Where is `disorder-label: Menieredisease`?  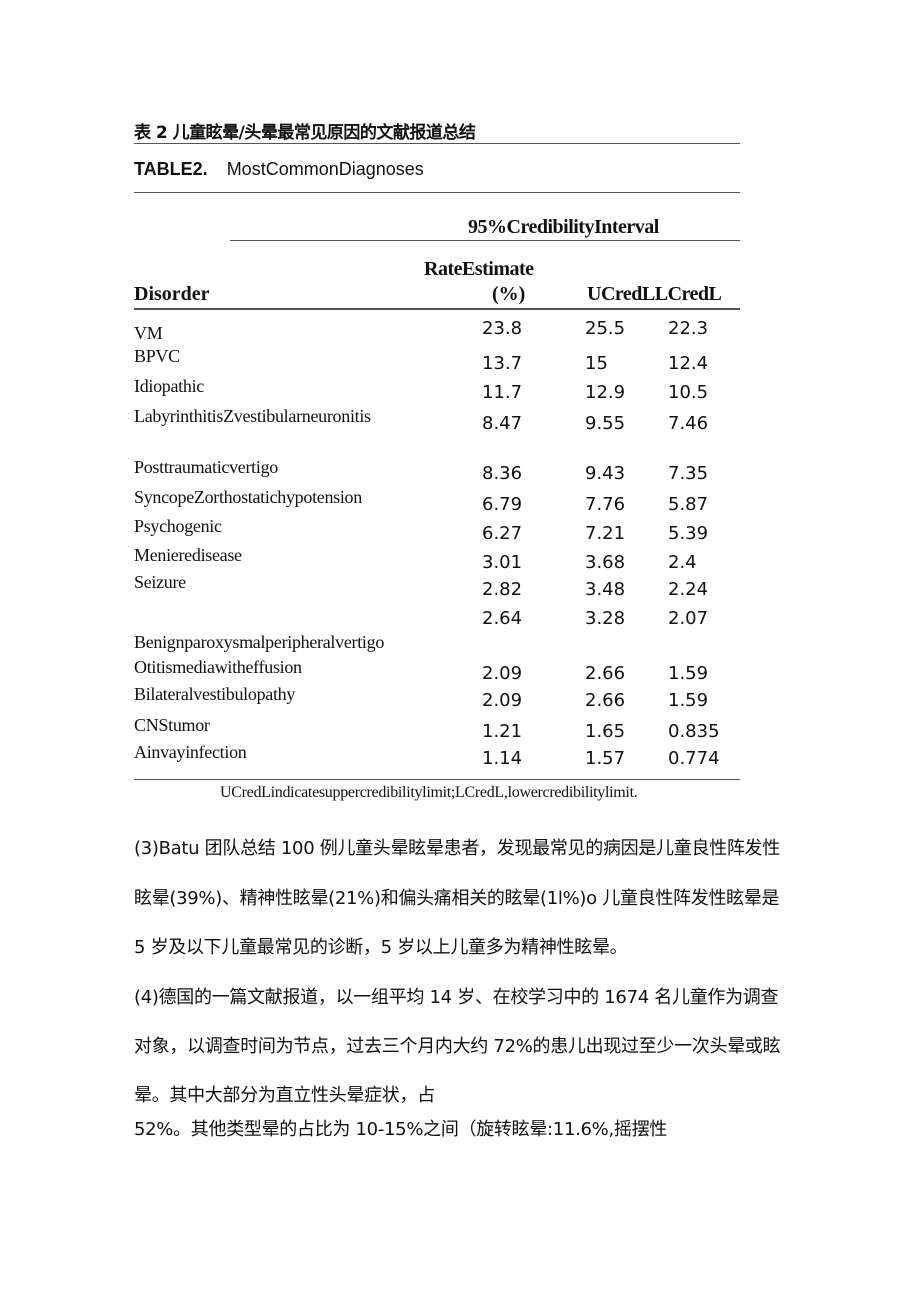 disorder-label: Menieredisease is located at coordinates (188, 555).